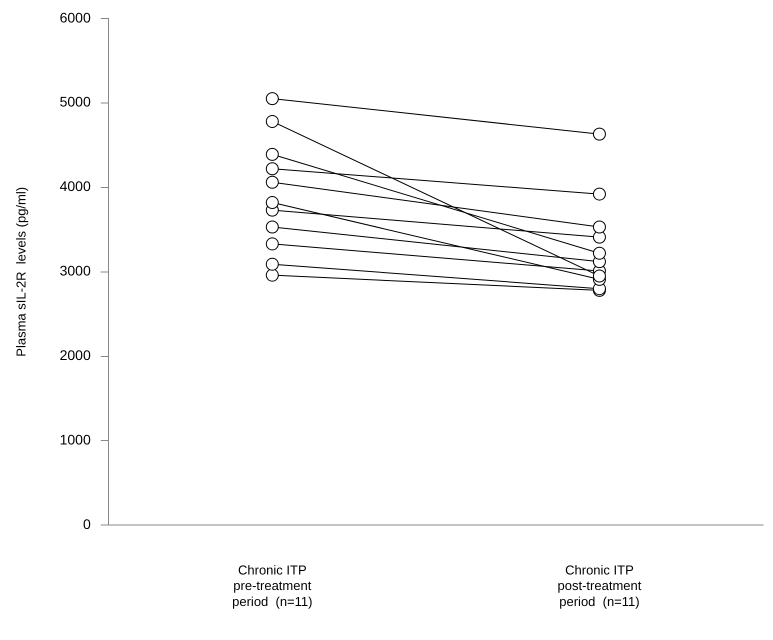 The height and width of the screenshot is (640, 773). What do you see at coordinates (600, 585) in the screenshot?
I see `x-tick-label: Chronic ITP post-treatment period (n=11)` at bounding box center [600, 585].